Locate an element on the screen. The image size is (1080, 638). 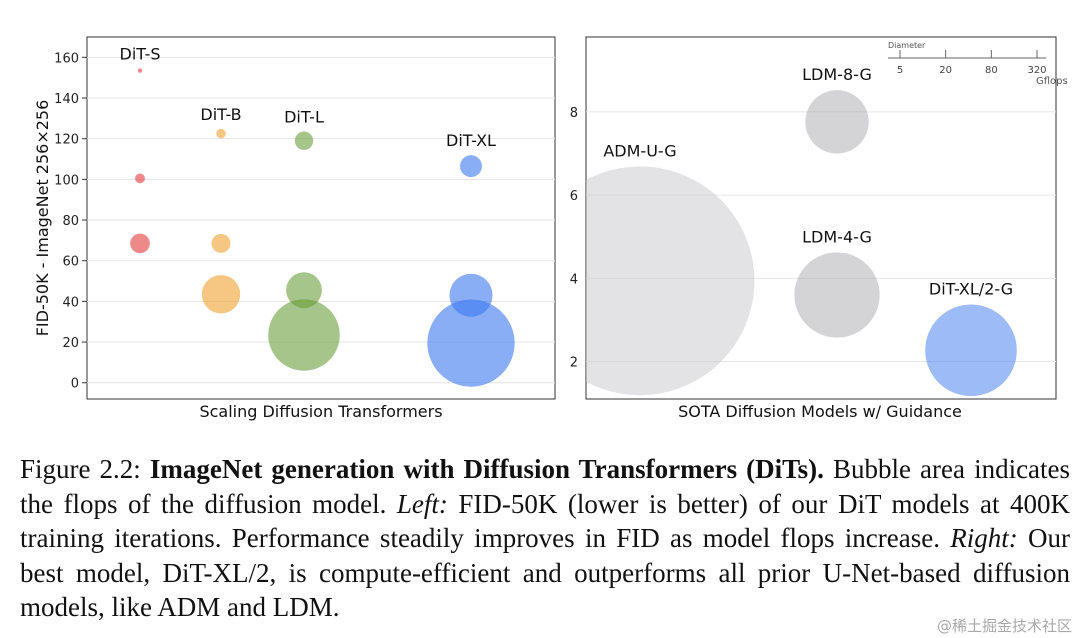
bubble-ldm-4-g is located at coordinates (837, 295).